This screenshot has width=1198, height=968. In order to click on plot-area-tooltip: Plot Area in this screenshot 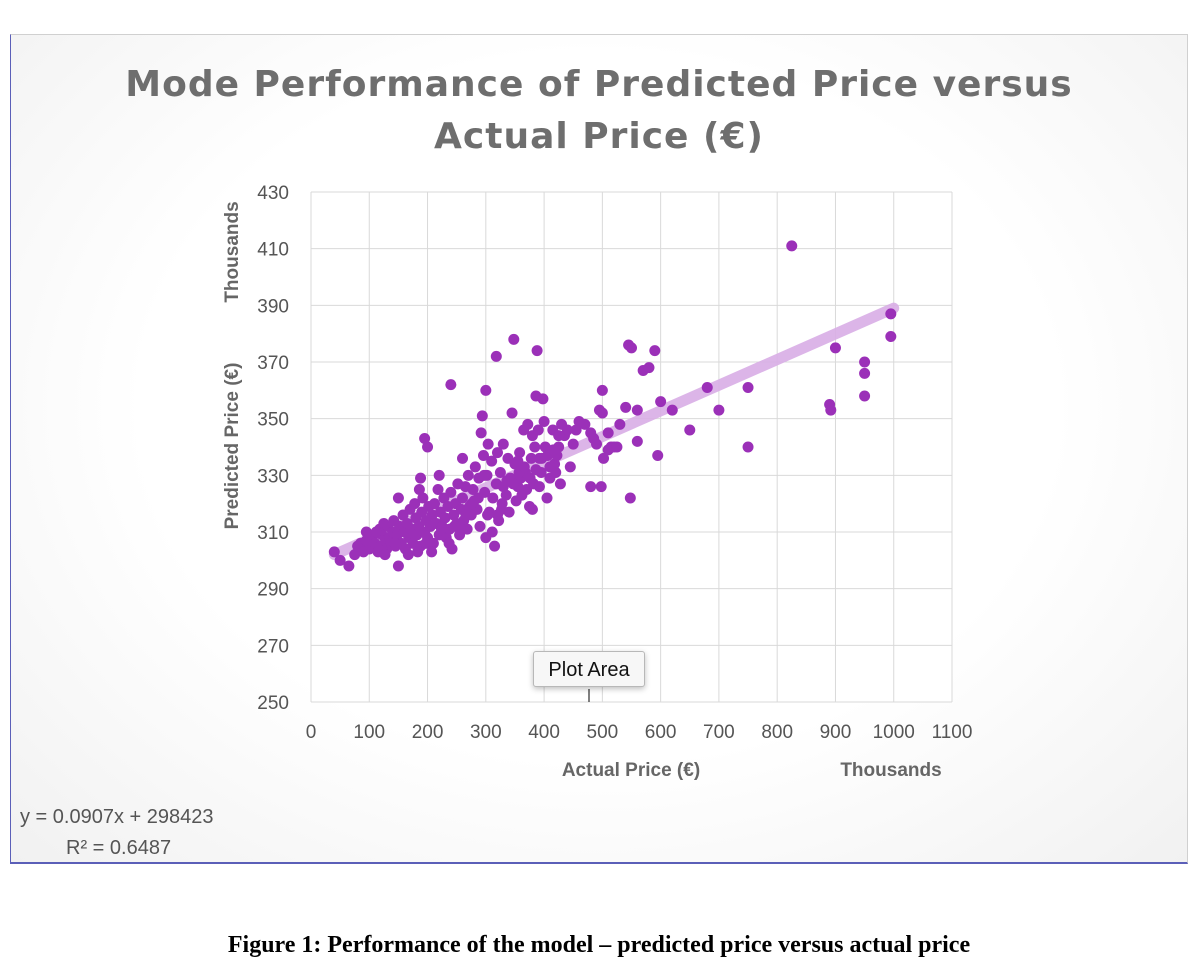, I will do `click(589, 669)`.